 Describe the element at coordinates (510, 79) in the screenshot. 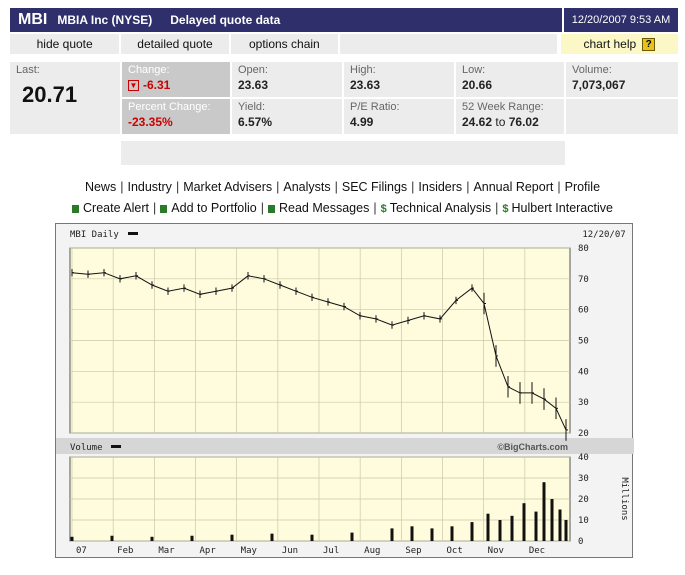

I see `low-cell: Low: 20.66` at that location.